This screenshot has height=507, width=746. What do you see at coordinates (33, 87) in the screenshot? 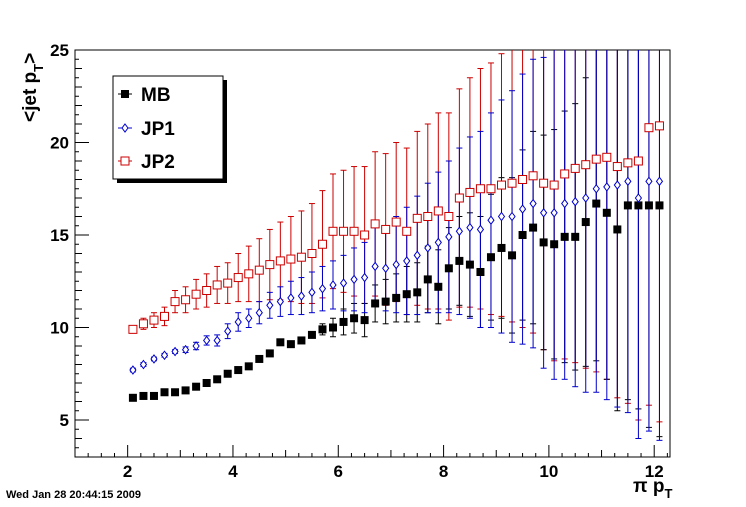
I see `y-axis-title: <jet pT>` at bounding box center [33, 87].